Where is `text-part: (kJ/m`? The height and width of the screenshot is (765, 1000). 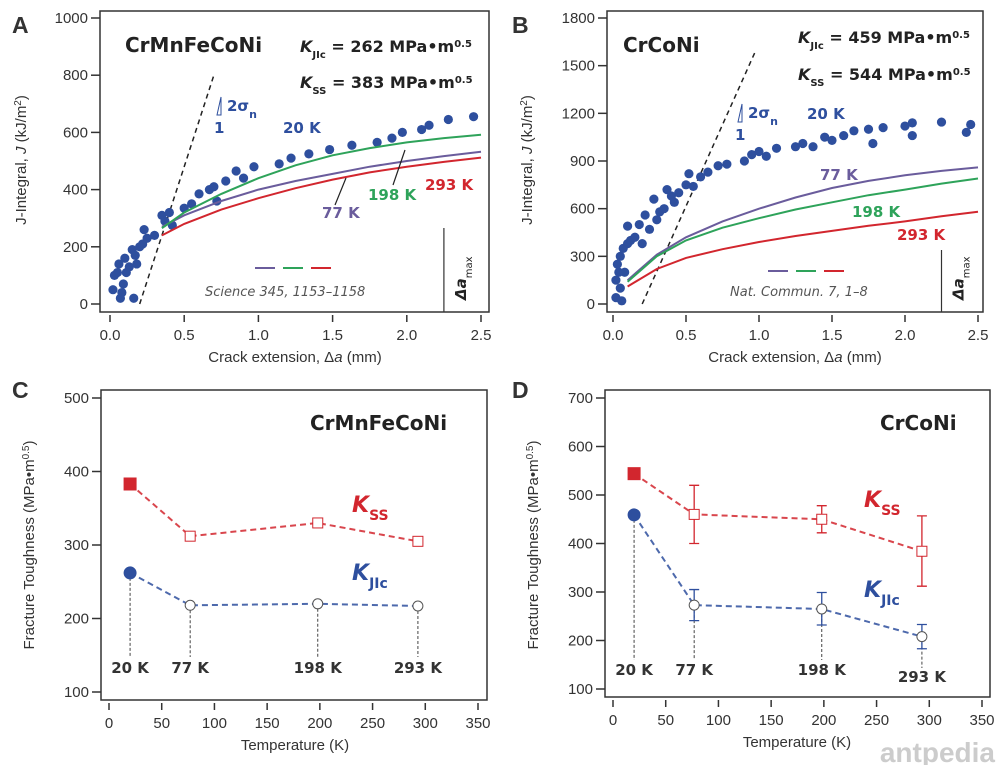 text-part: (kJ/m is located at coordinates (21, 126).